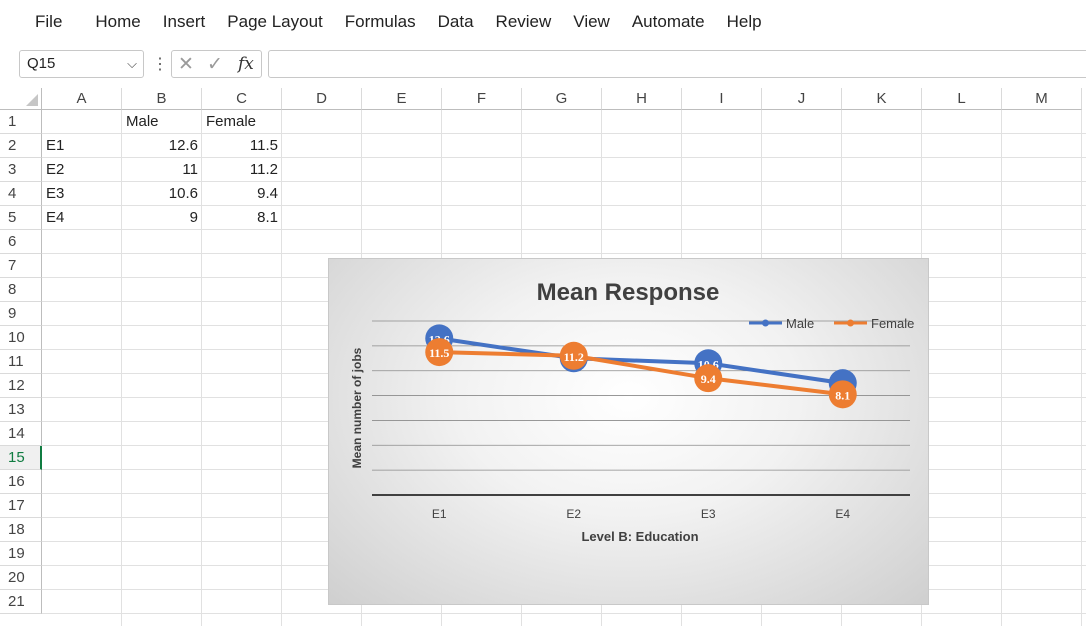 Image resolution: width=1086 pixels, height=626 pixels. I want to click on column-header-c: C, so click(242, 99).